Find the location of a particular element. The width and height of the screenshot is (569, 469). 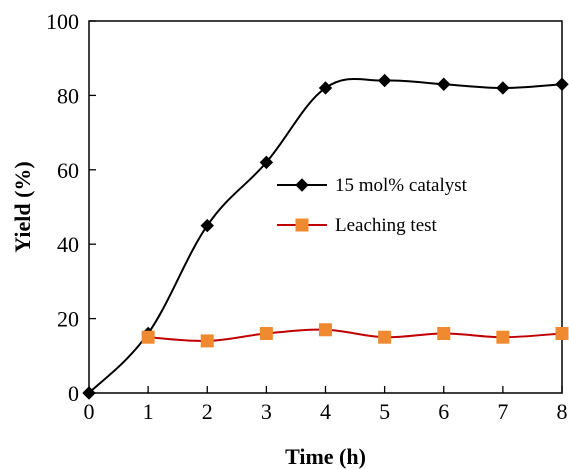

y-tick-label: 80 is located at coordinates (68, 95).